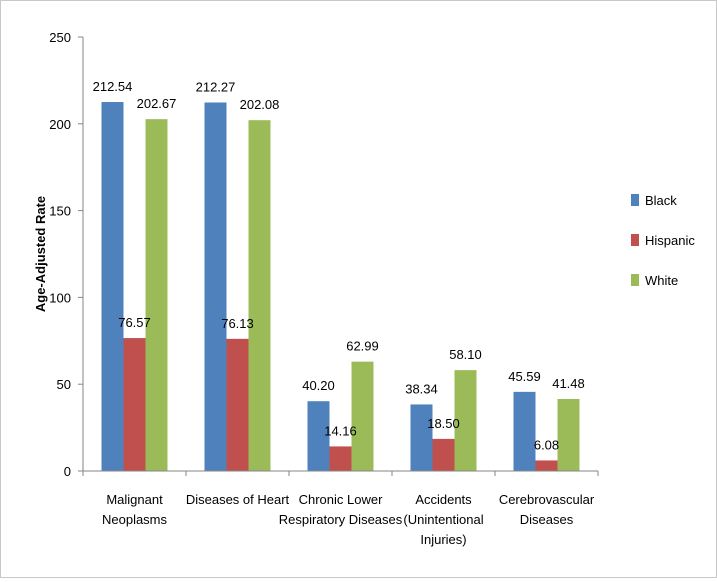 The image size is (717, 582). What do you see at coordinates (341, 519) in the screenshot?
I see `x-category-label: Respiratory Diseases` at bounding box center [341, 519].